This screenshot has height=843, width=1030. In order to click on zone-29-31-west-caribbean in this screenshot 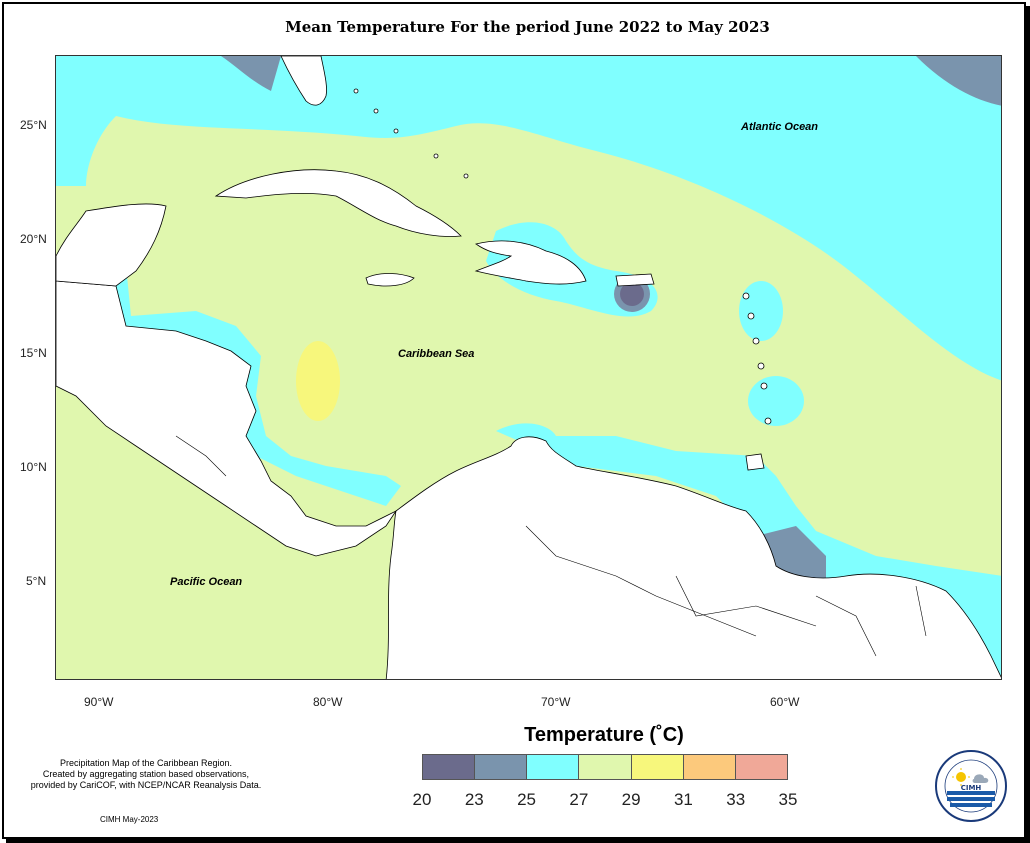, I will do `click(318, 381)`.